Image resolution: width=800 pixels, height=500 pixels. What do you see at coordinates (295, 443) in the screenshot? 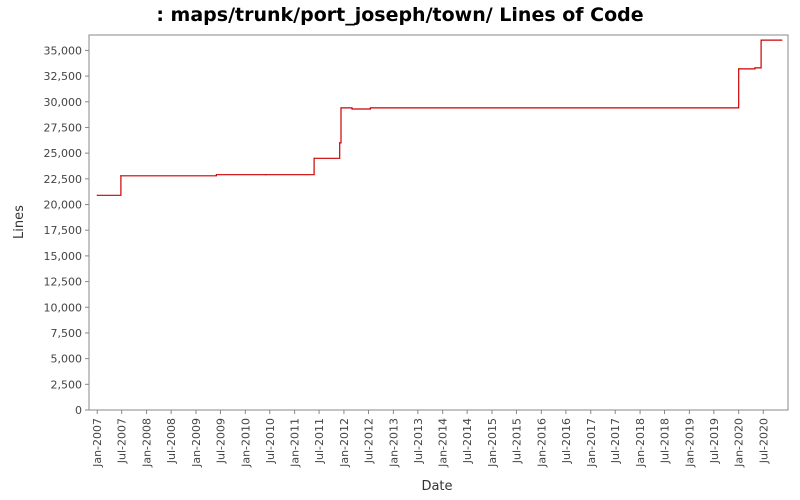
I see `x-tick-label: Jan-2011` at bounding box center [295, 443].